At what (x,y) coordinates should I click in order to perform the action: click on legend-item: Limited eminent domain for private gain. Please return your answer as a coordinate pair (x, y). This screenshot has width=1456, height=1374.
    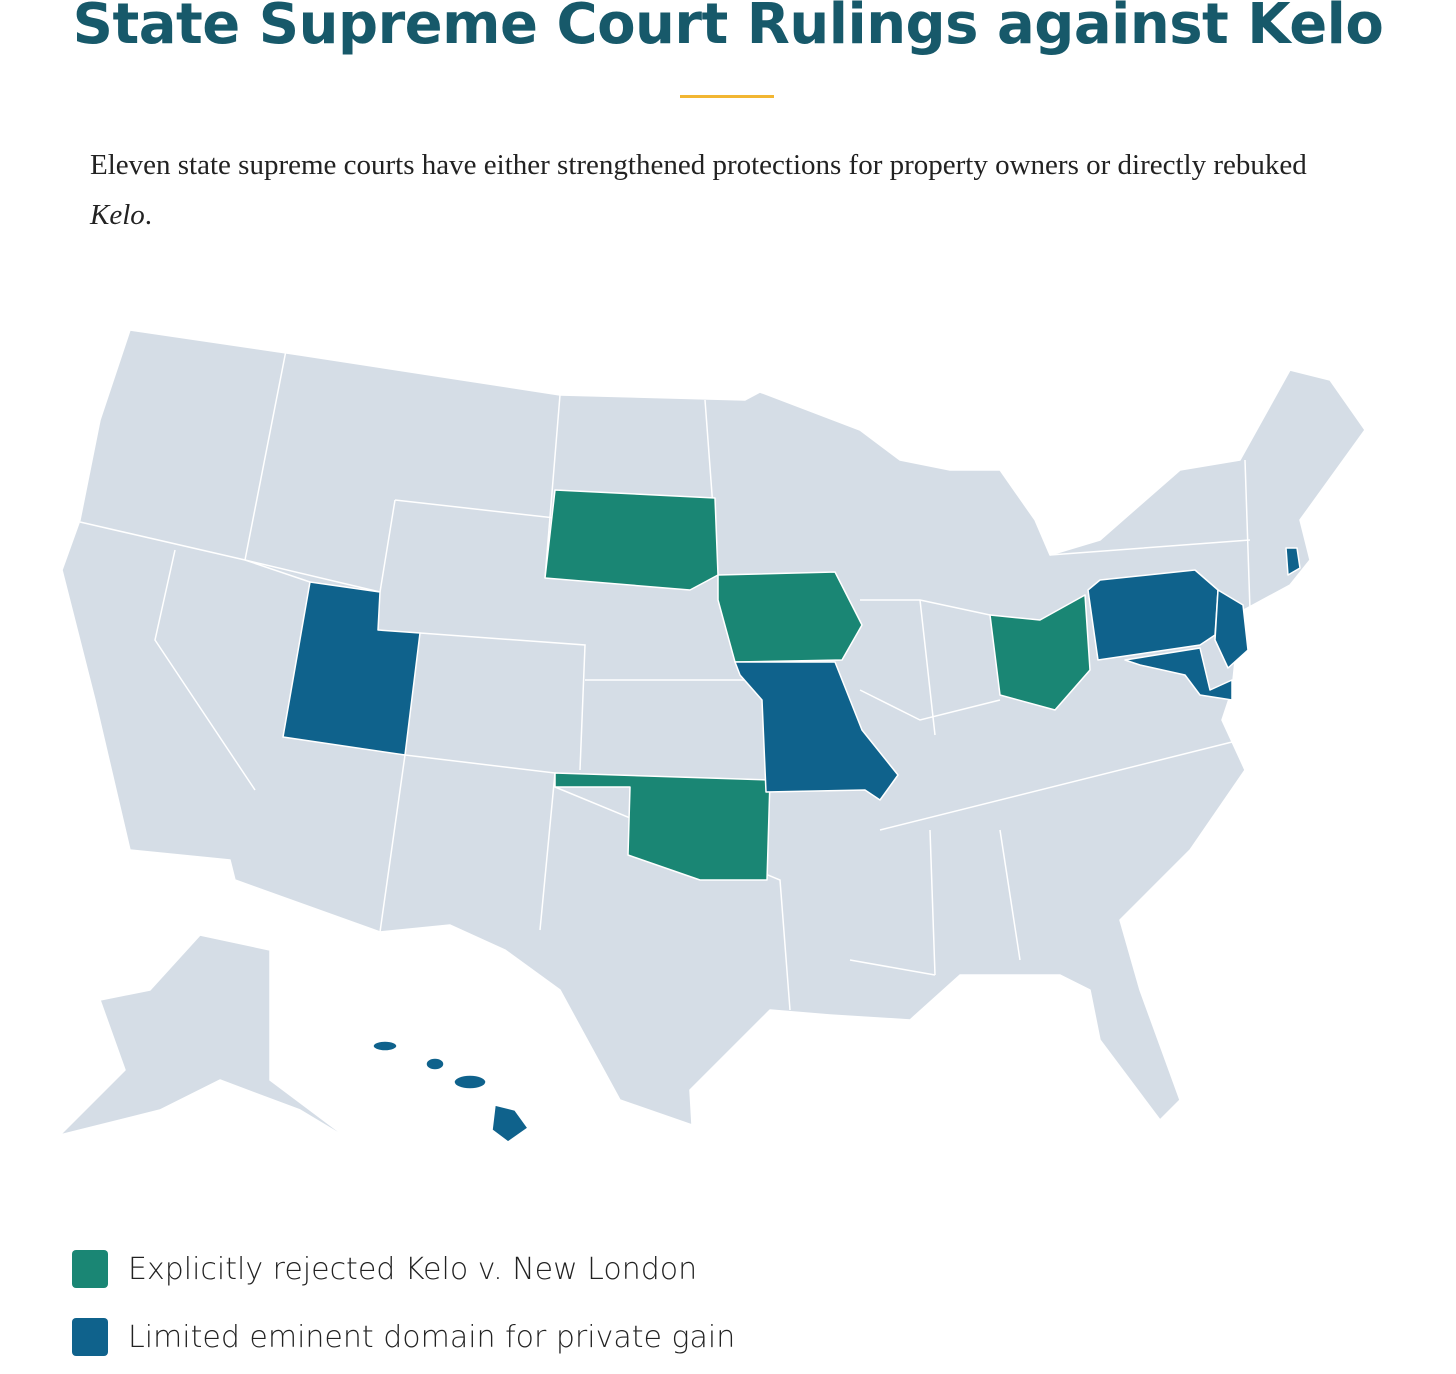
    Looking at the image, I should click on (403, 1337).